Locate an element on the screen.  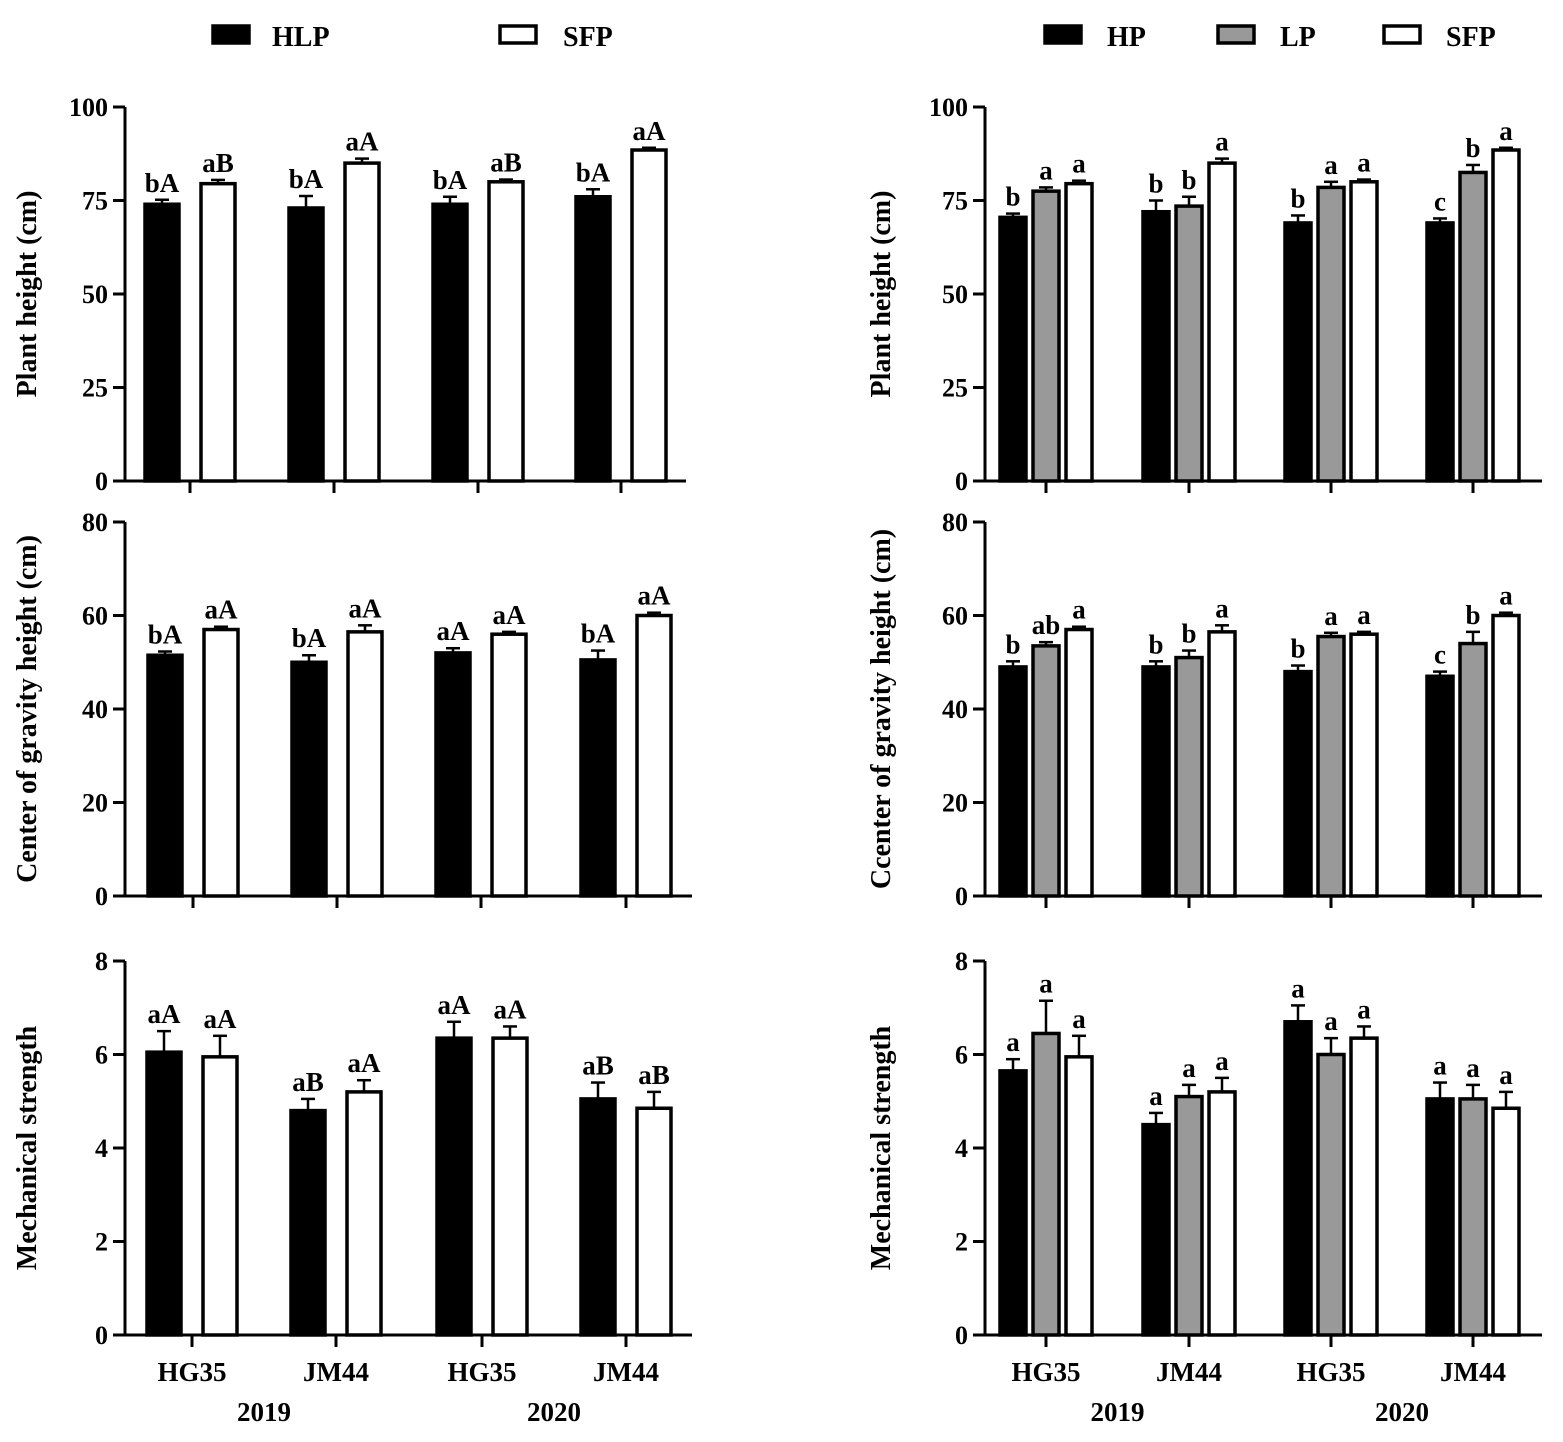
y-tick-label: 80 is located at coordinates (95, 522).